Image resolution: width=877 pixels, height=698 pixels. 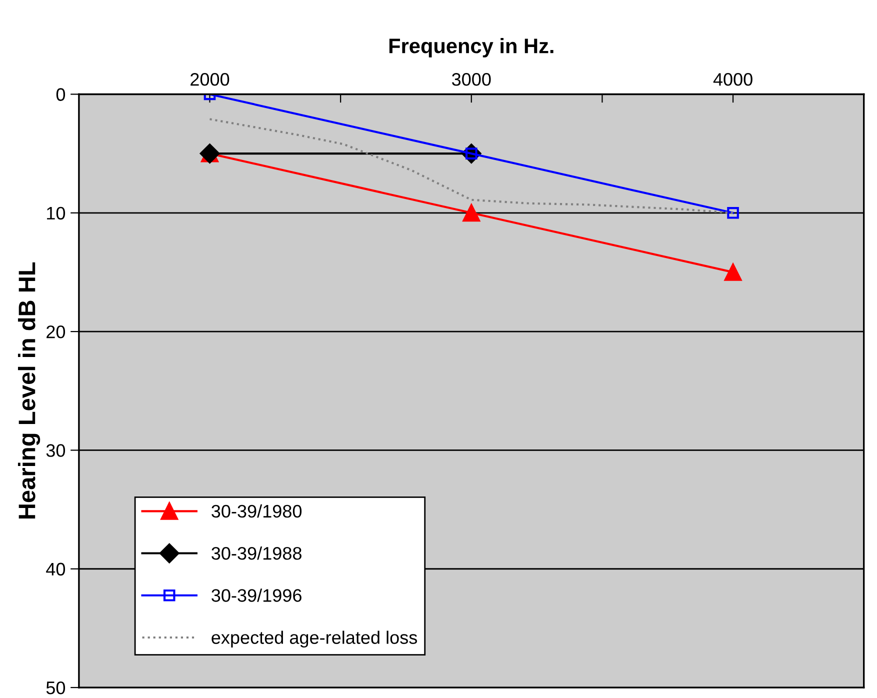 What do you see at coordinates (732, 79) in the screenshot?
I see `x-tick-label: 4000` at bounding box center [732, 79].